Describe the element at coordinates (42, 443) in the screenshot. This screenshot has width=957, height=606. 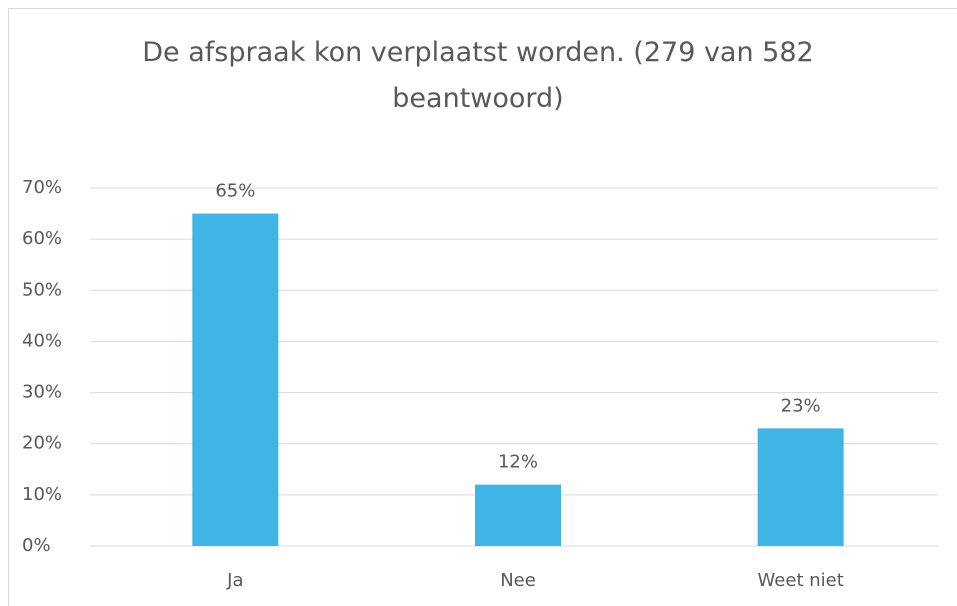
I see `y-tick-label: 20%` at that location.